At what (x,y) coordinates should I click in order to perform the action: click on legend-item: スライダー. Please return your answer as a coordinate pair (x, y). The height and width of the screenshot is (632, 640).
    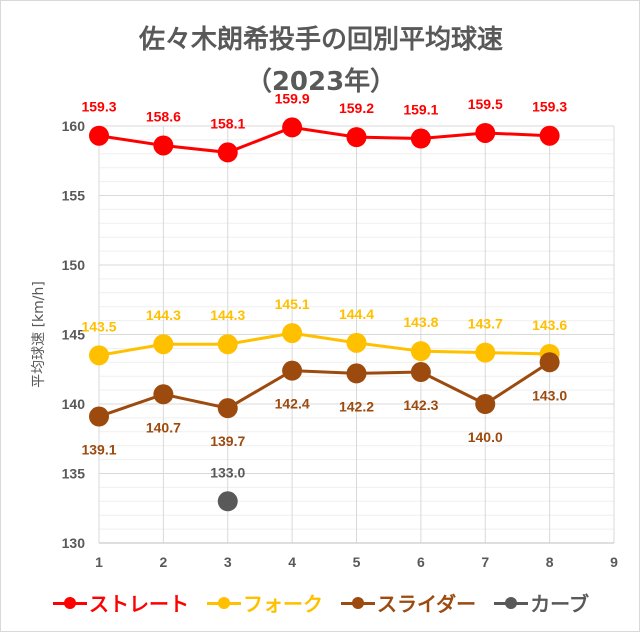
    Looking at the image, I should click on (408, 602).